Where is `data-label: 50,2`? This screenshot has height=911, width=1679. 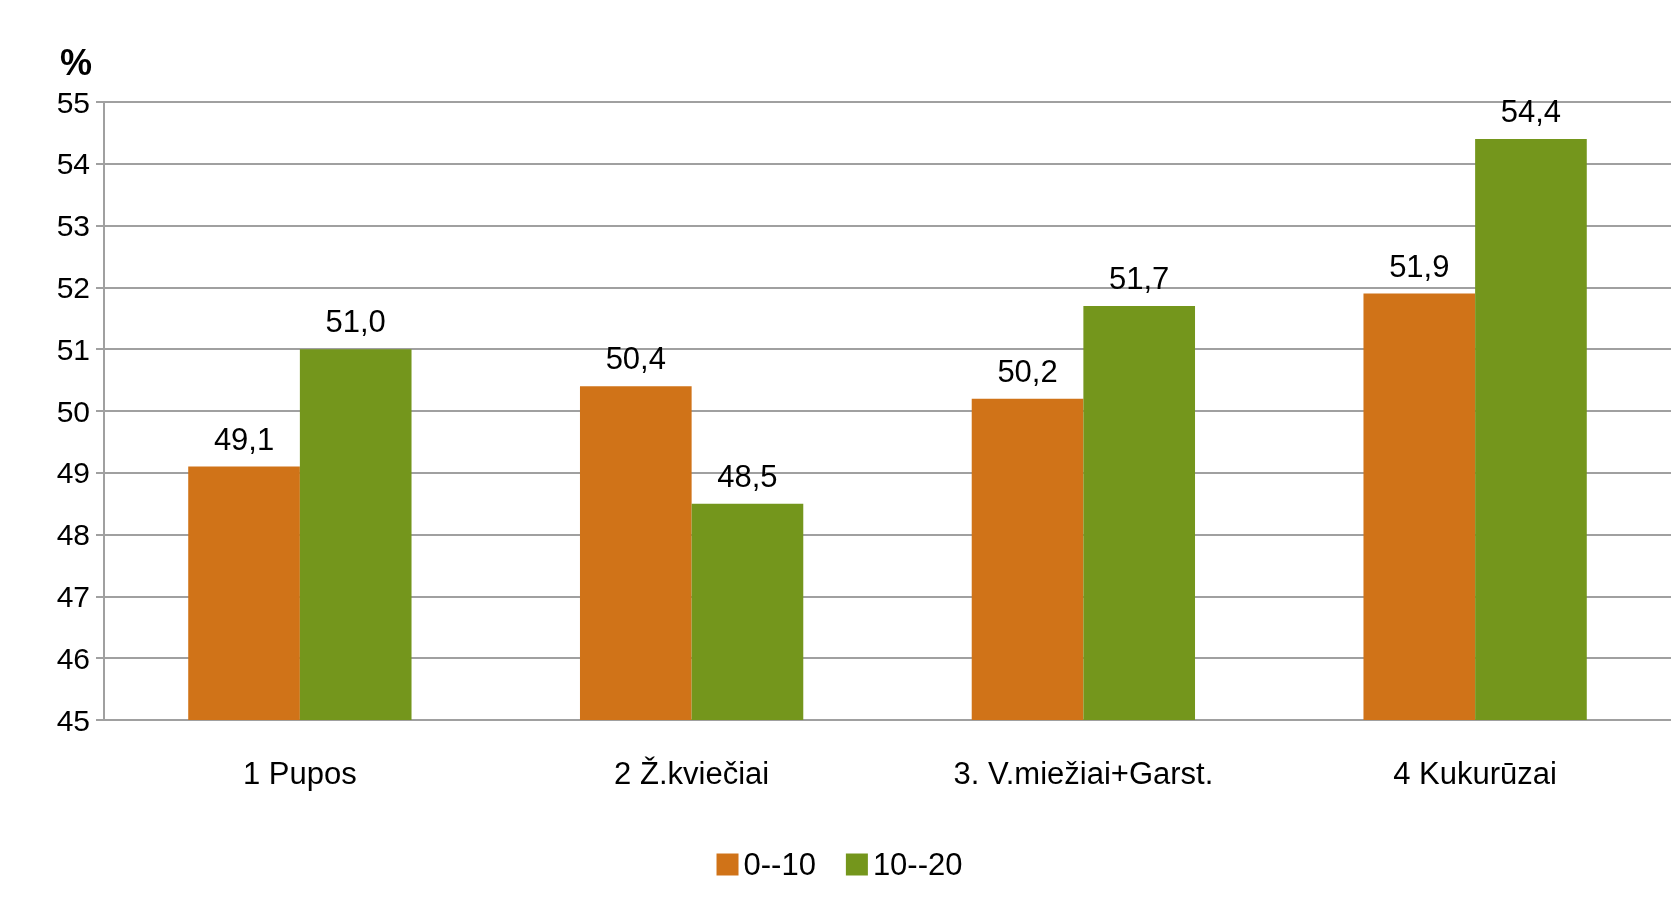
data-label: 50,2 is located at coordinates (1027, 371).